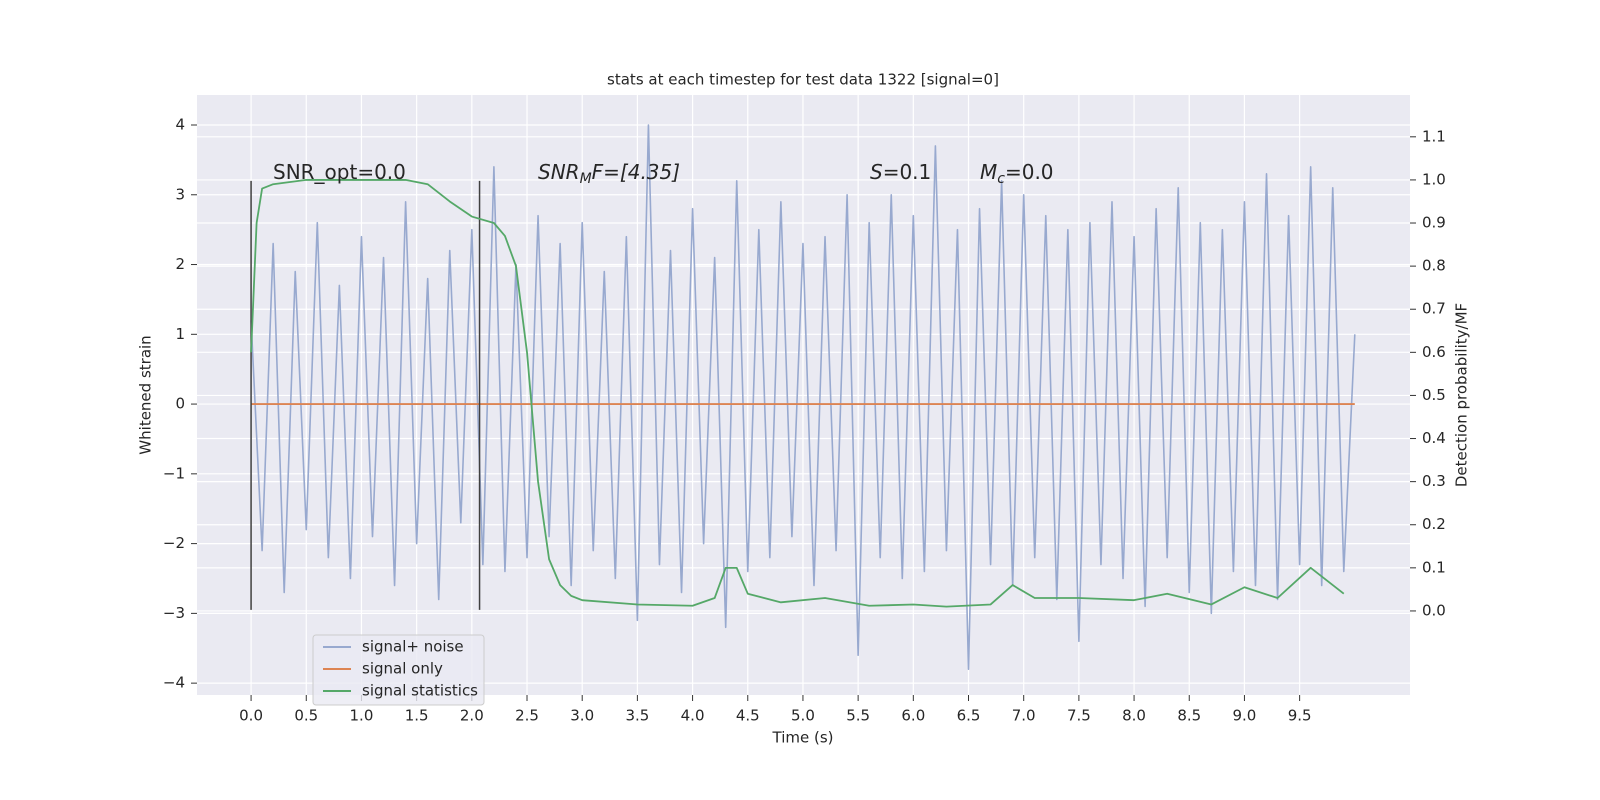 This screenshot has width=1600, height=800. Describe the element at coordinates (907, 172) in the screenshot. I see `annotation-part: =0.1` at that location.